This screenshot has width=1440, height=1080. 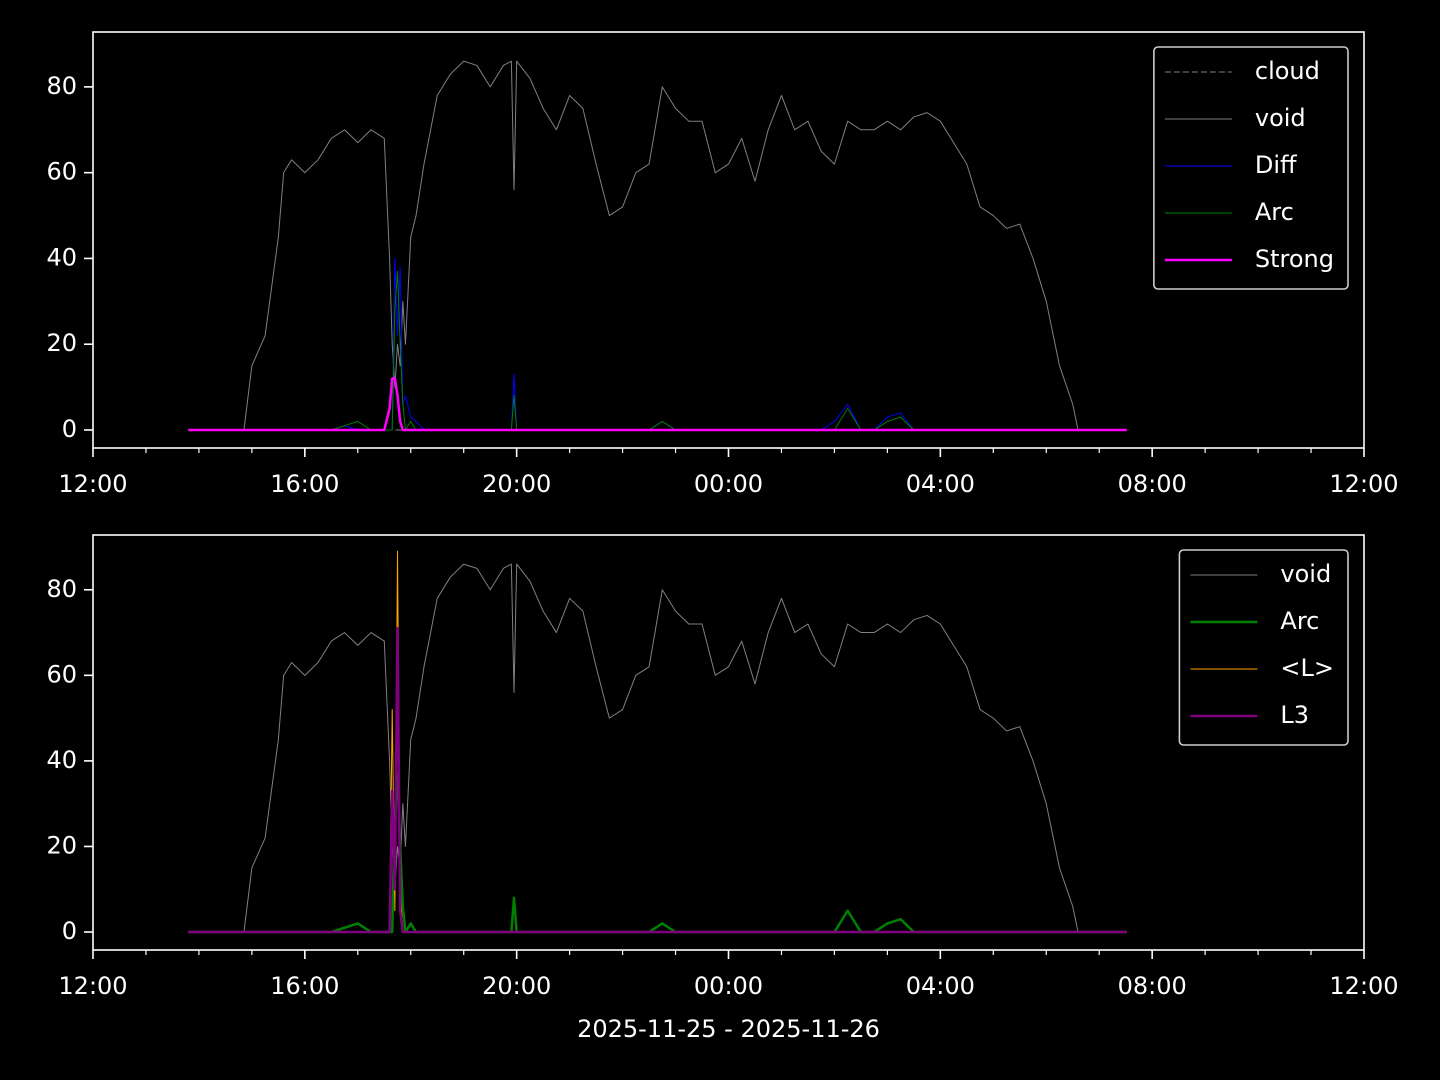 I want to click on legend: cloud void Diff Arc Strong, so click(x=1251, y=168).